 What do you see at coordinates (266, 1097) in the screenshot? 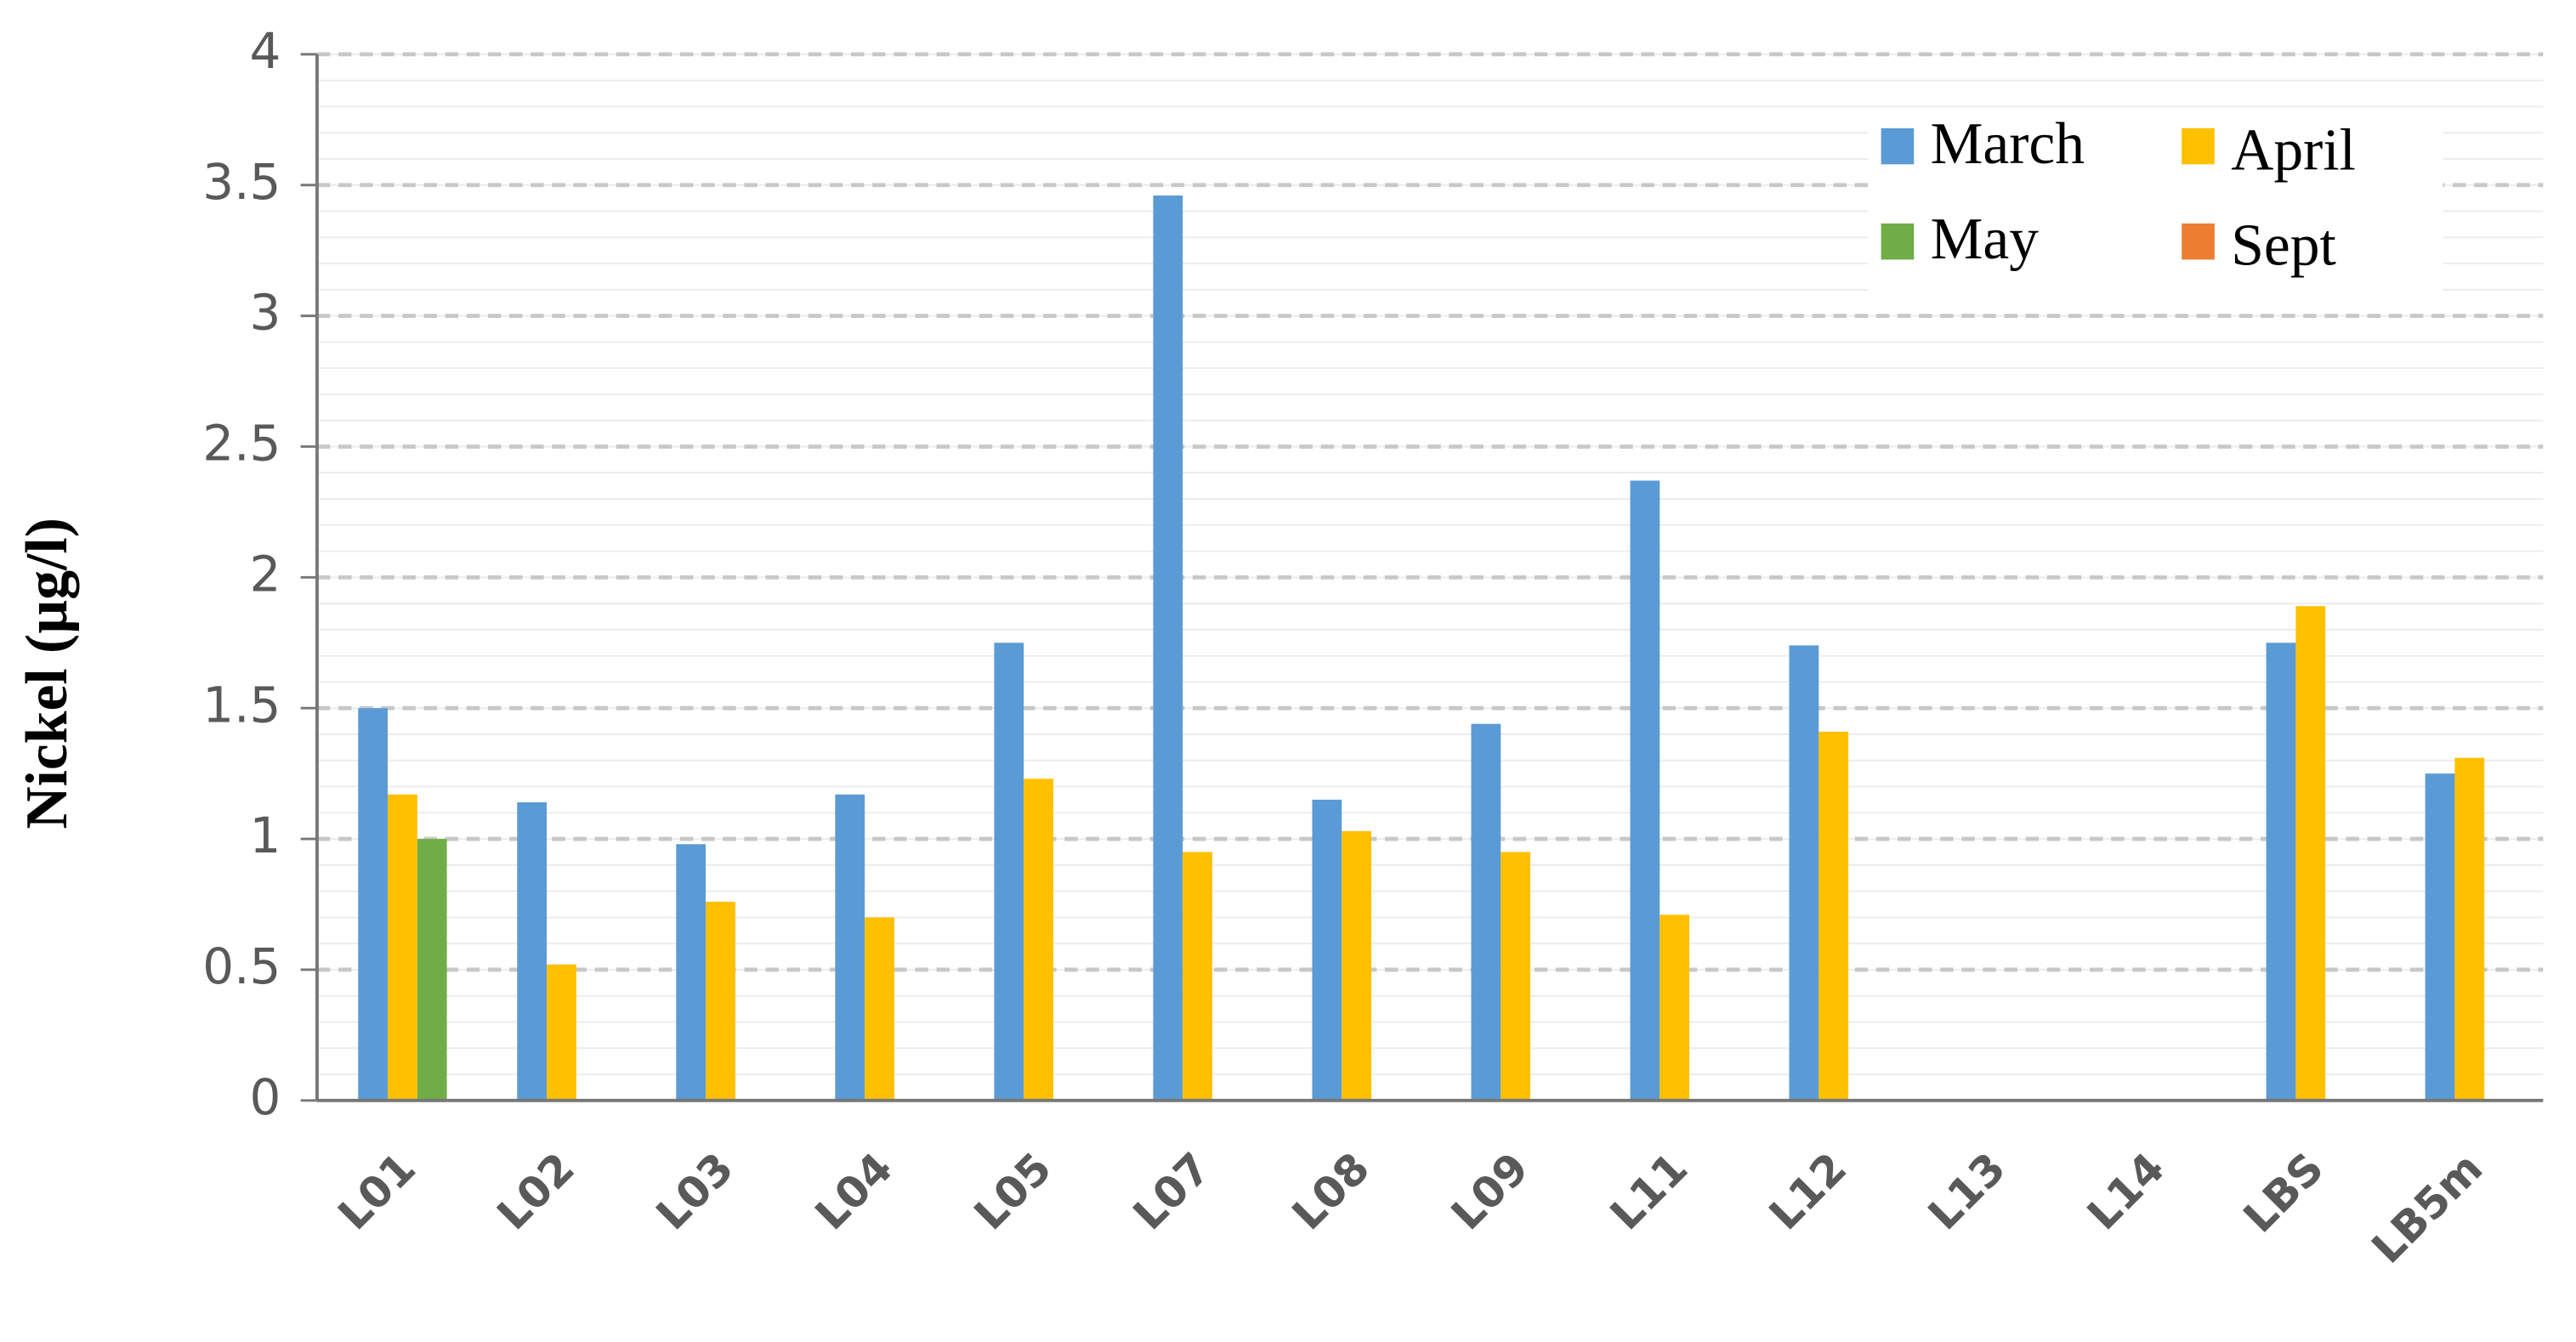
I see `y-tick-label: 0` at bounding box center [266, 1097].